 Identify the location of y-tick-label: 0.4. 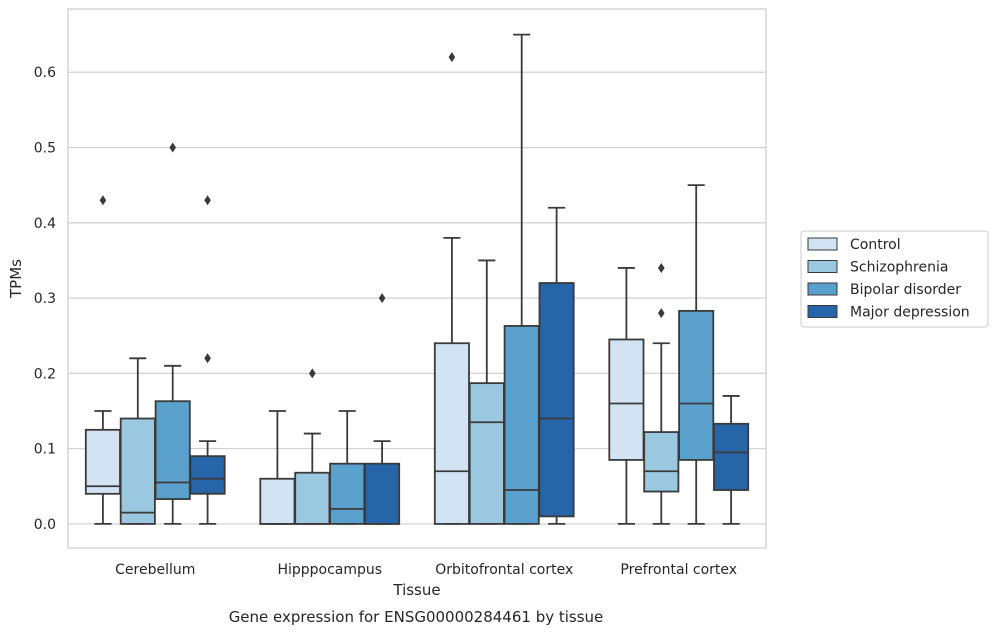
(45, 224).